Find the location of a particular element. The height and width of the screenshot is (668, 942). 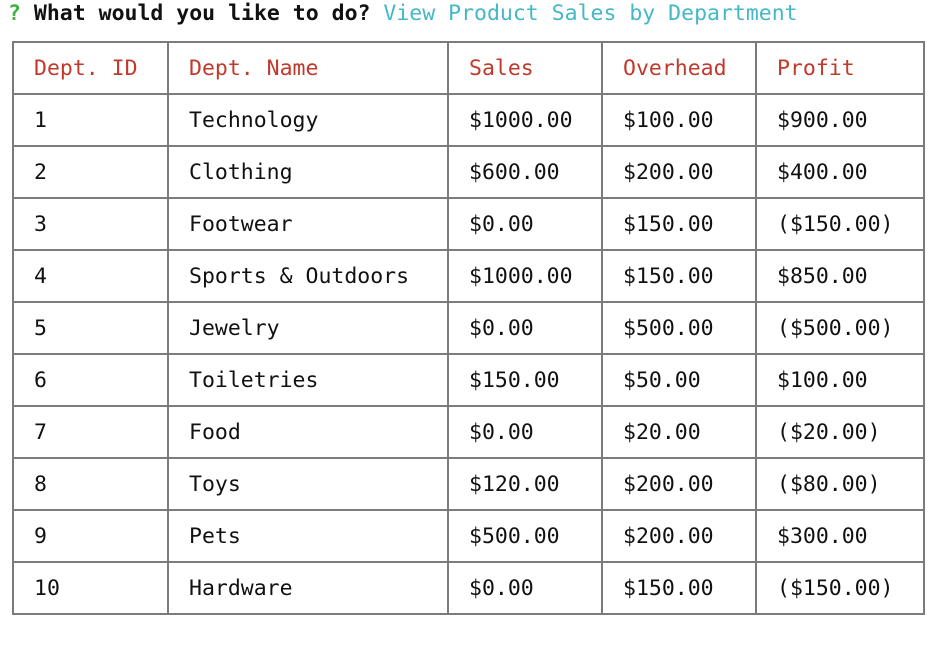

dept-id-cell: 9 is located at coordinates (90, 536).